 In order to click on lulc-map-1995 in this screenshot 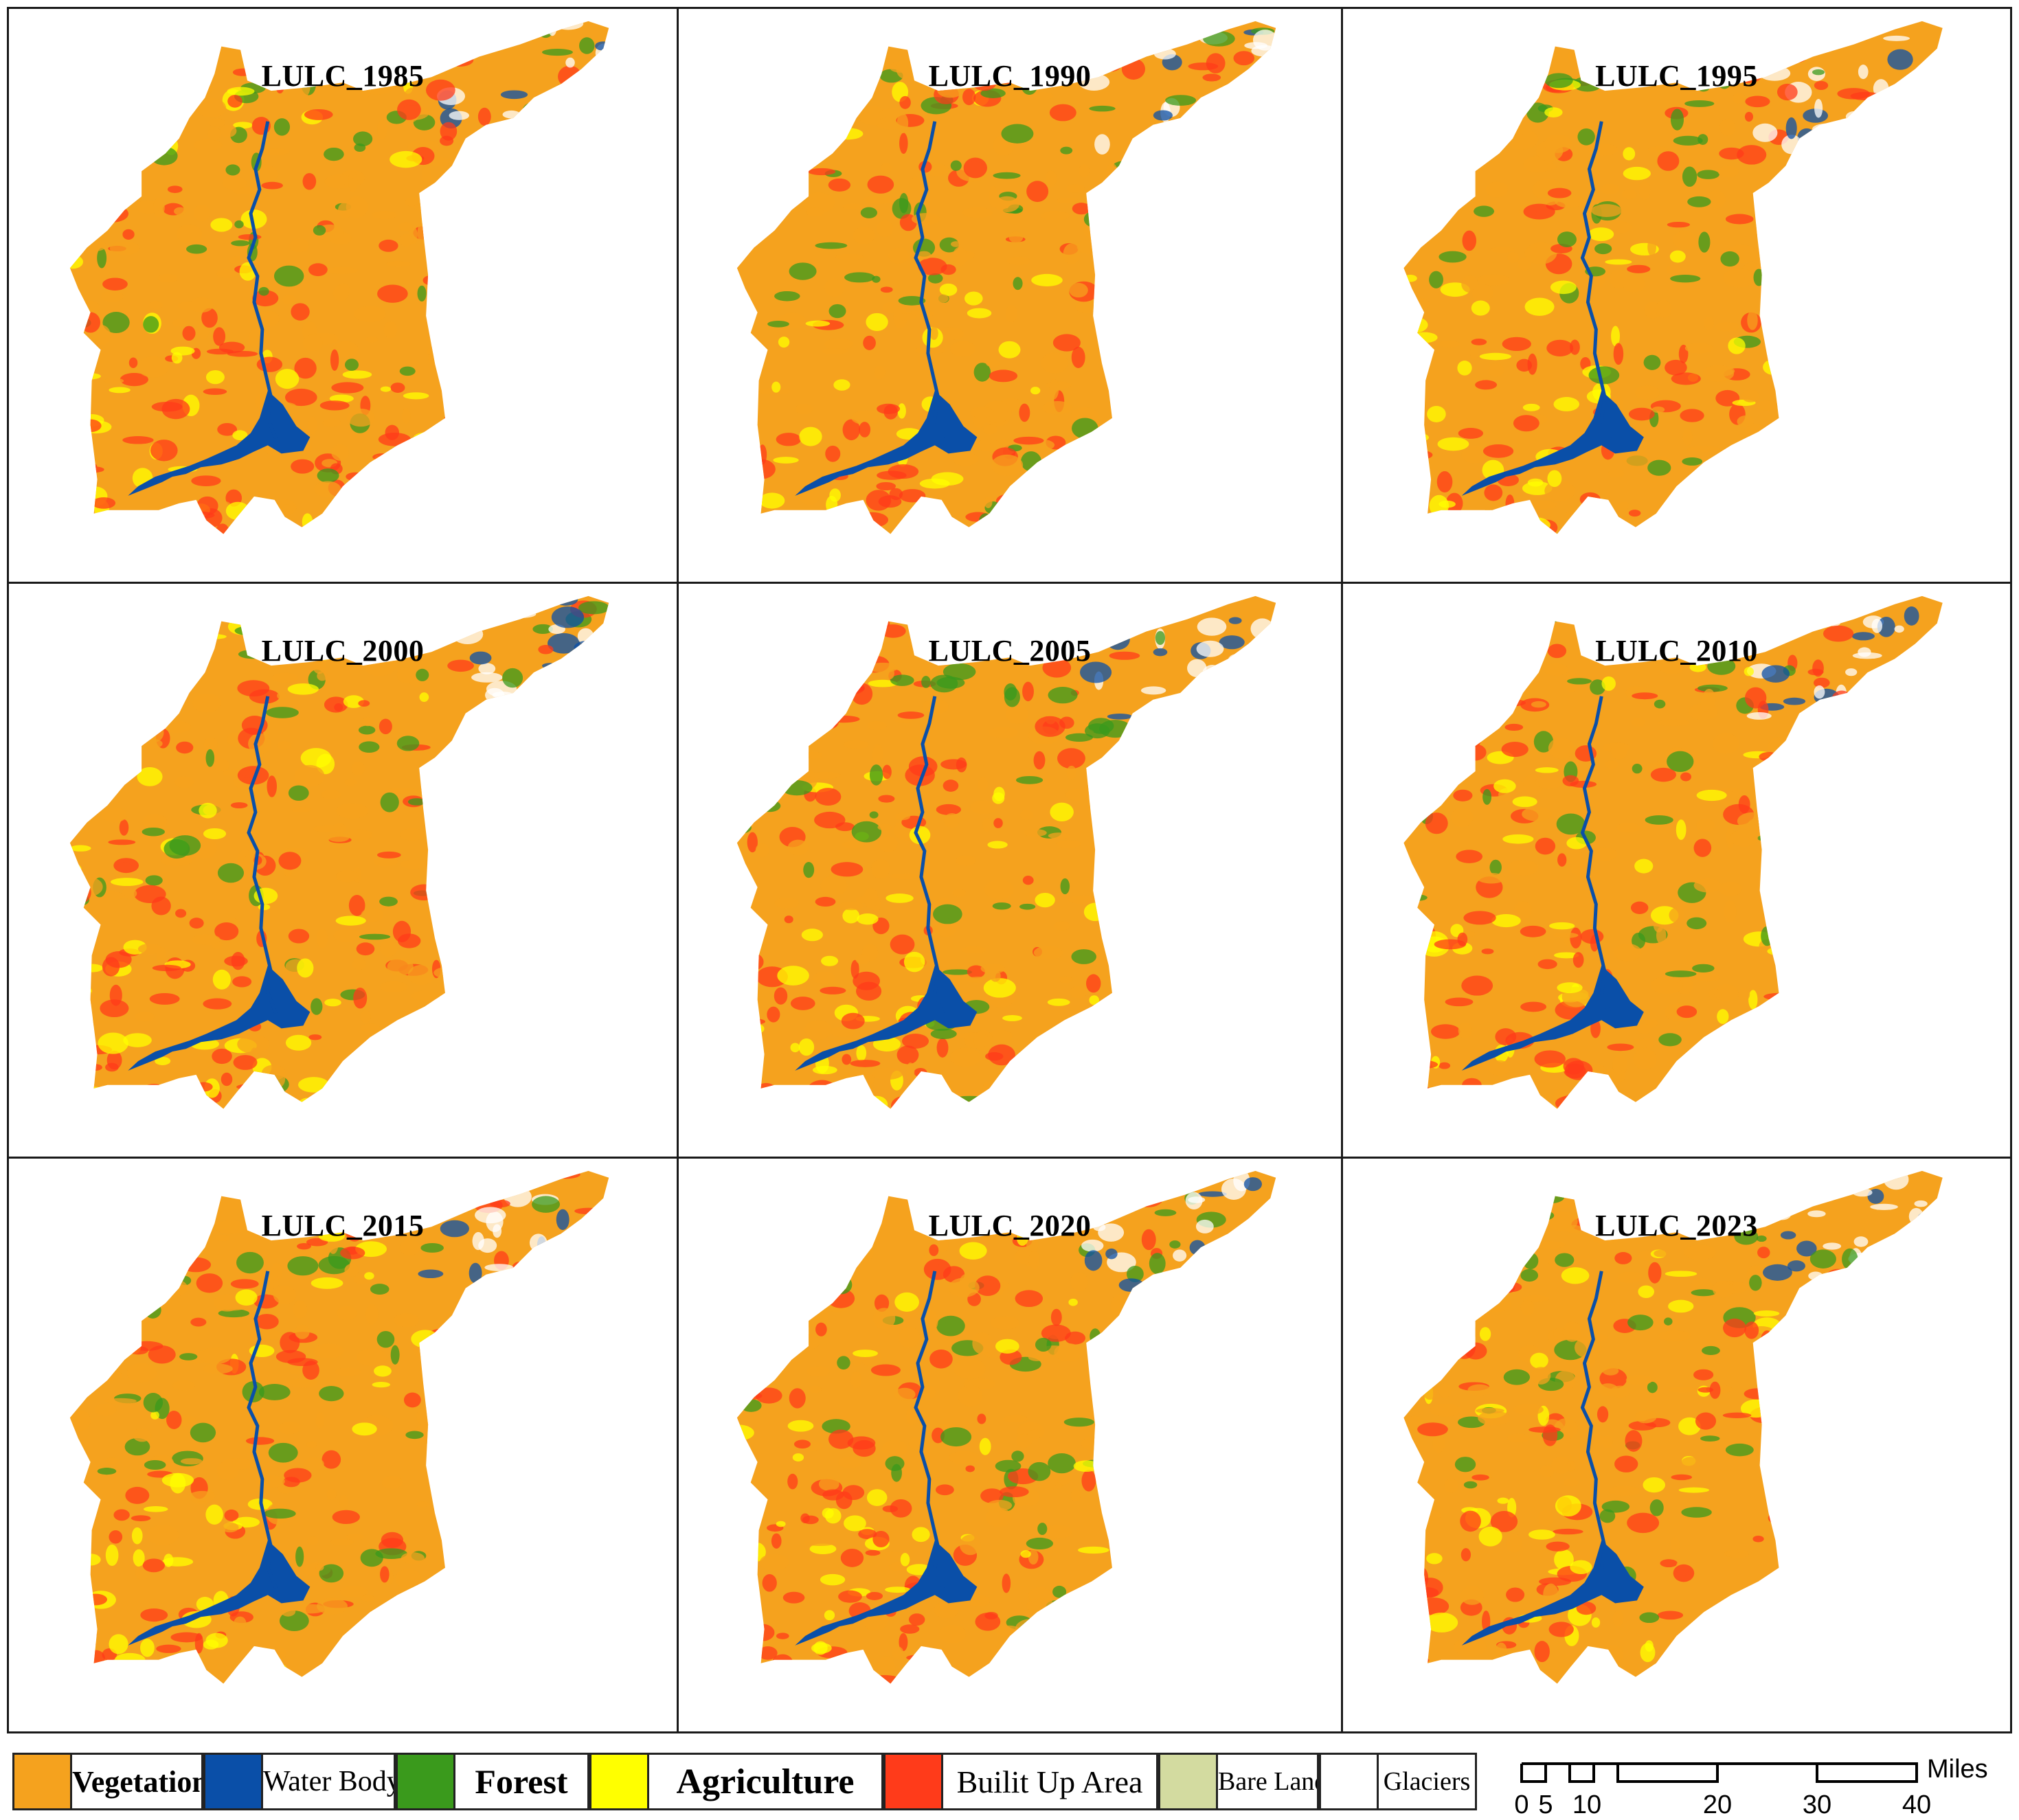, I will do `click(1673, 277)`.